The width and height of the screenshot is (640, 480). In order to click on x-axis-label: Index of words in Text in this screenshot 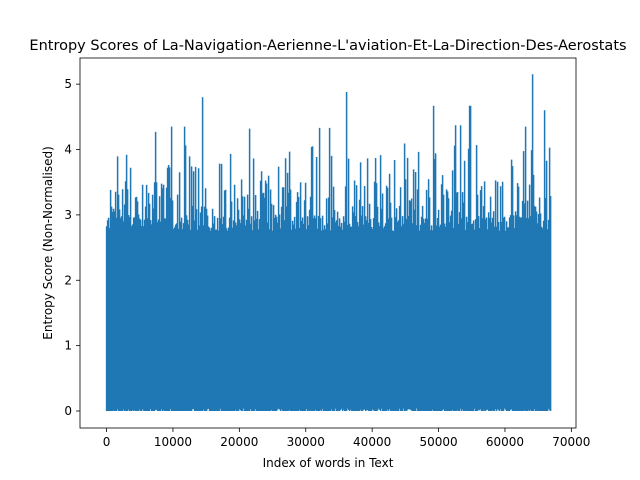, I will do `click(328, 463)`.